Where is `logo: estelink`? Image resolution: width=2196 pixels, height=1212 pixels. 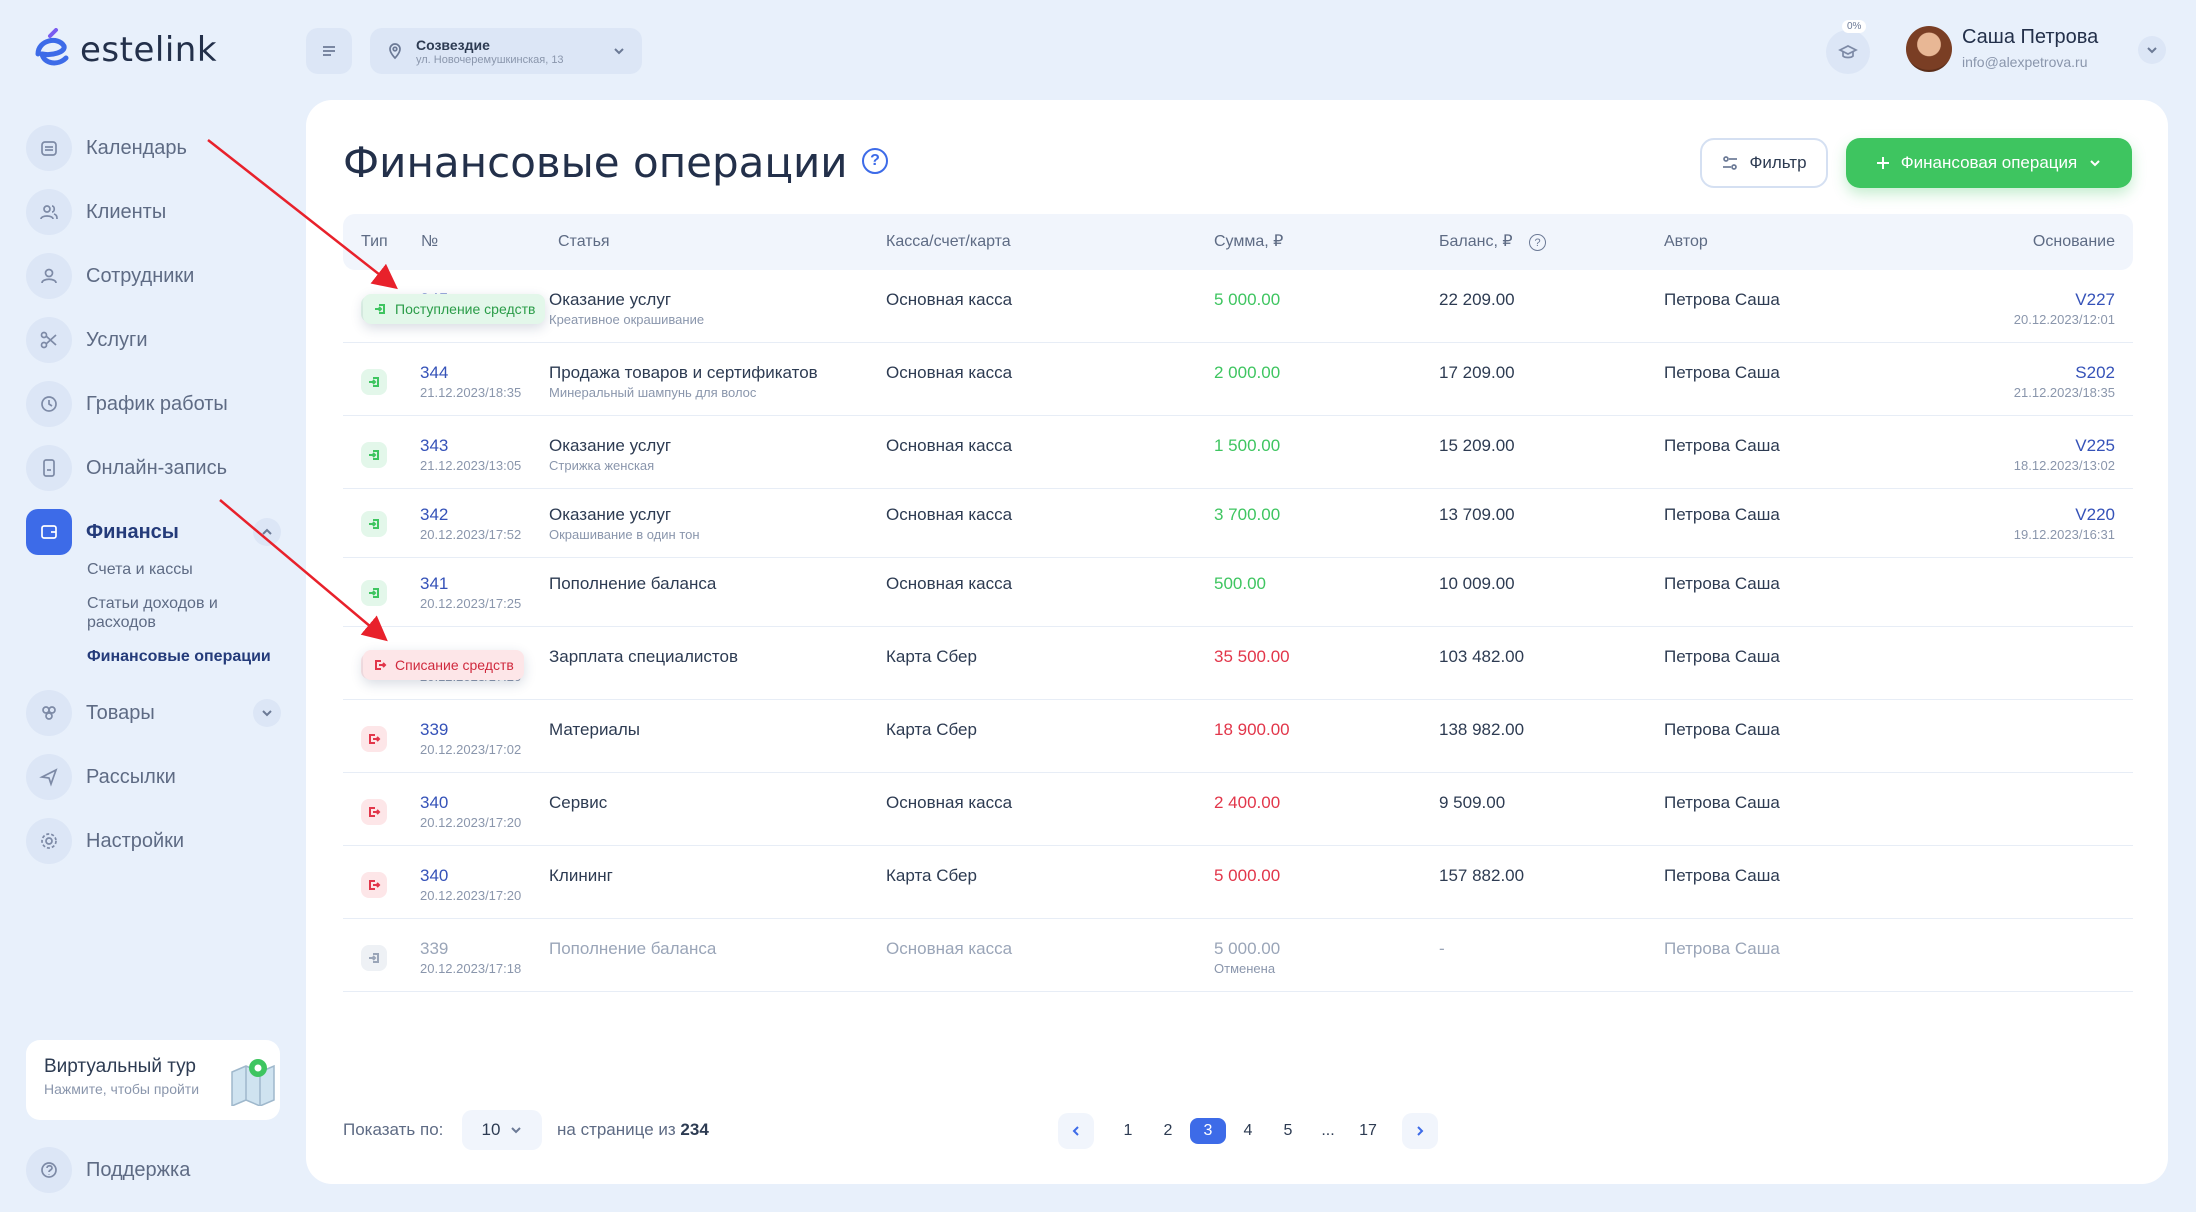
logo: estelink is located at coordinates (122, 50).